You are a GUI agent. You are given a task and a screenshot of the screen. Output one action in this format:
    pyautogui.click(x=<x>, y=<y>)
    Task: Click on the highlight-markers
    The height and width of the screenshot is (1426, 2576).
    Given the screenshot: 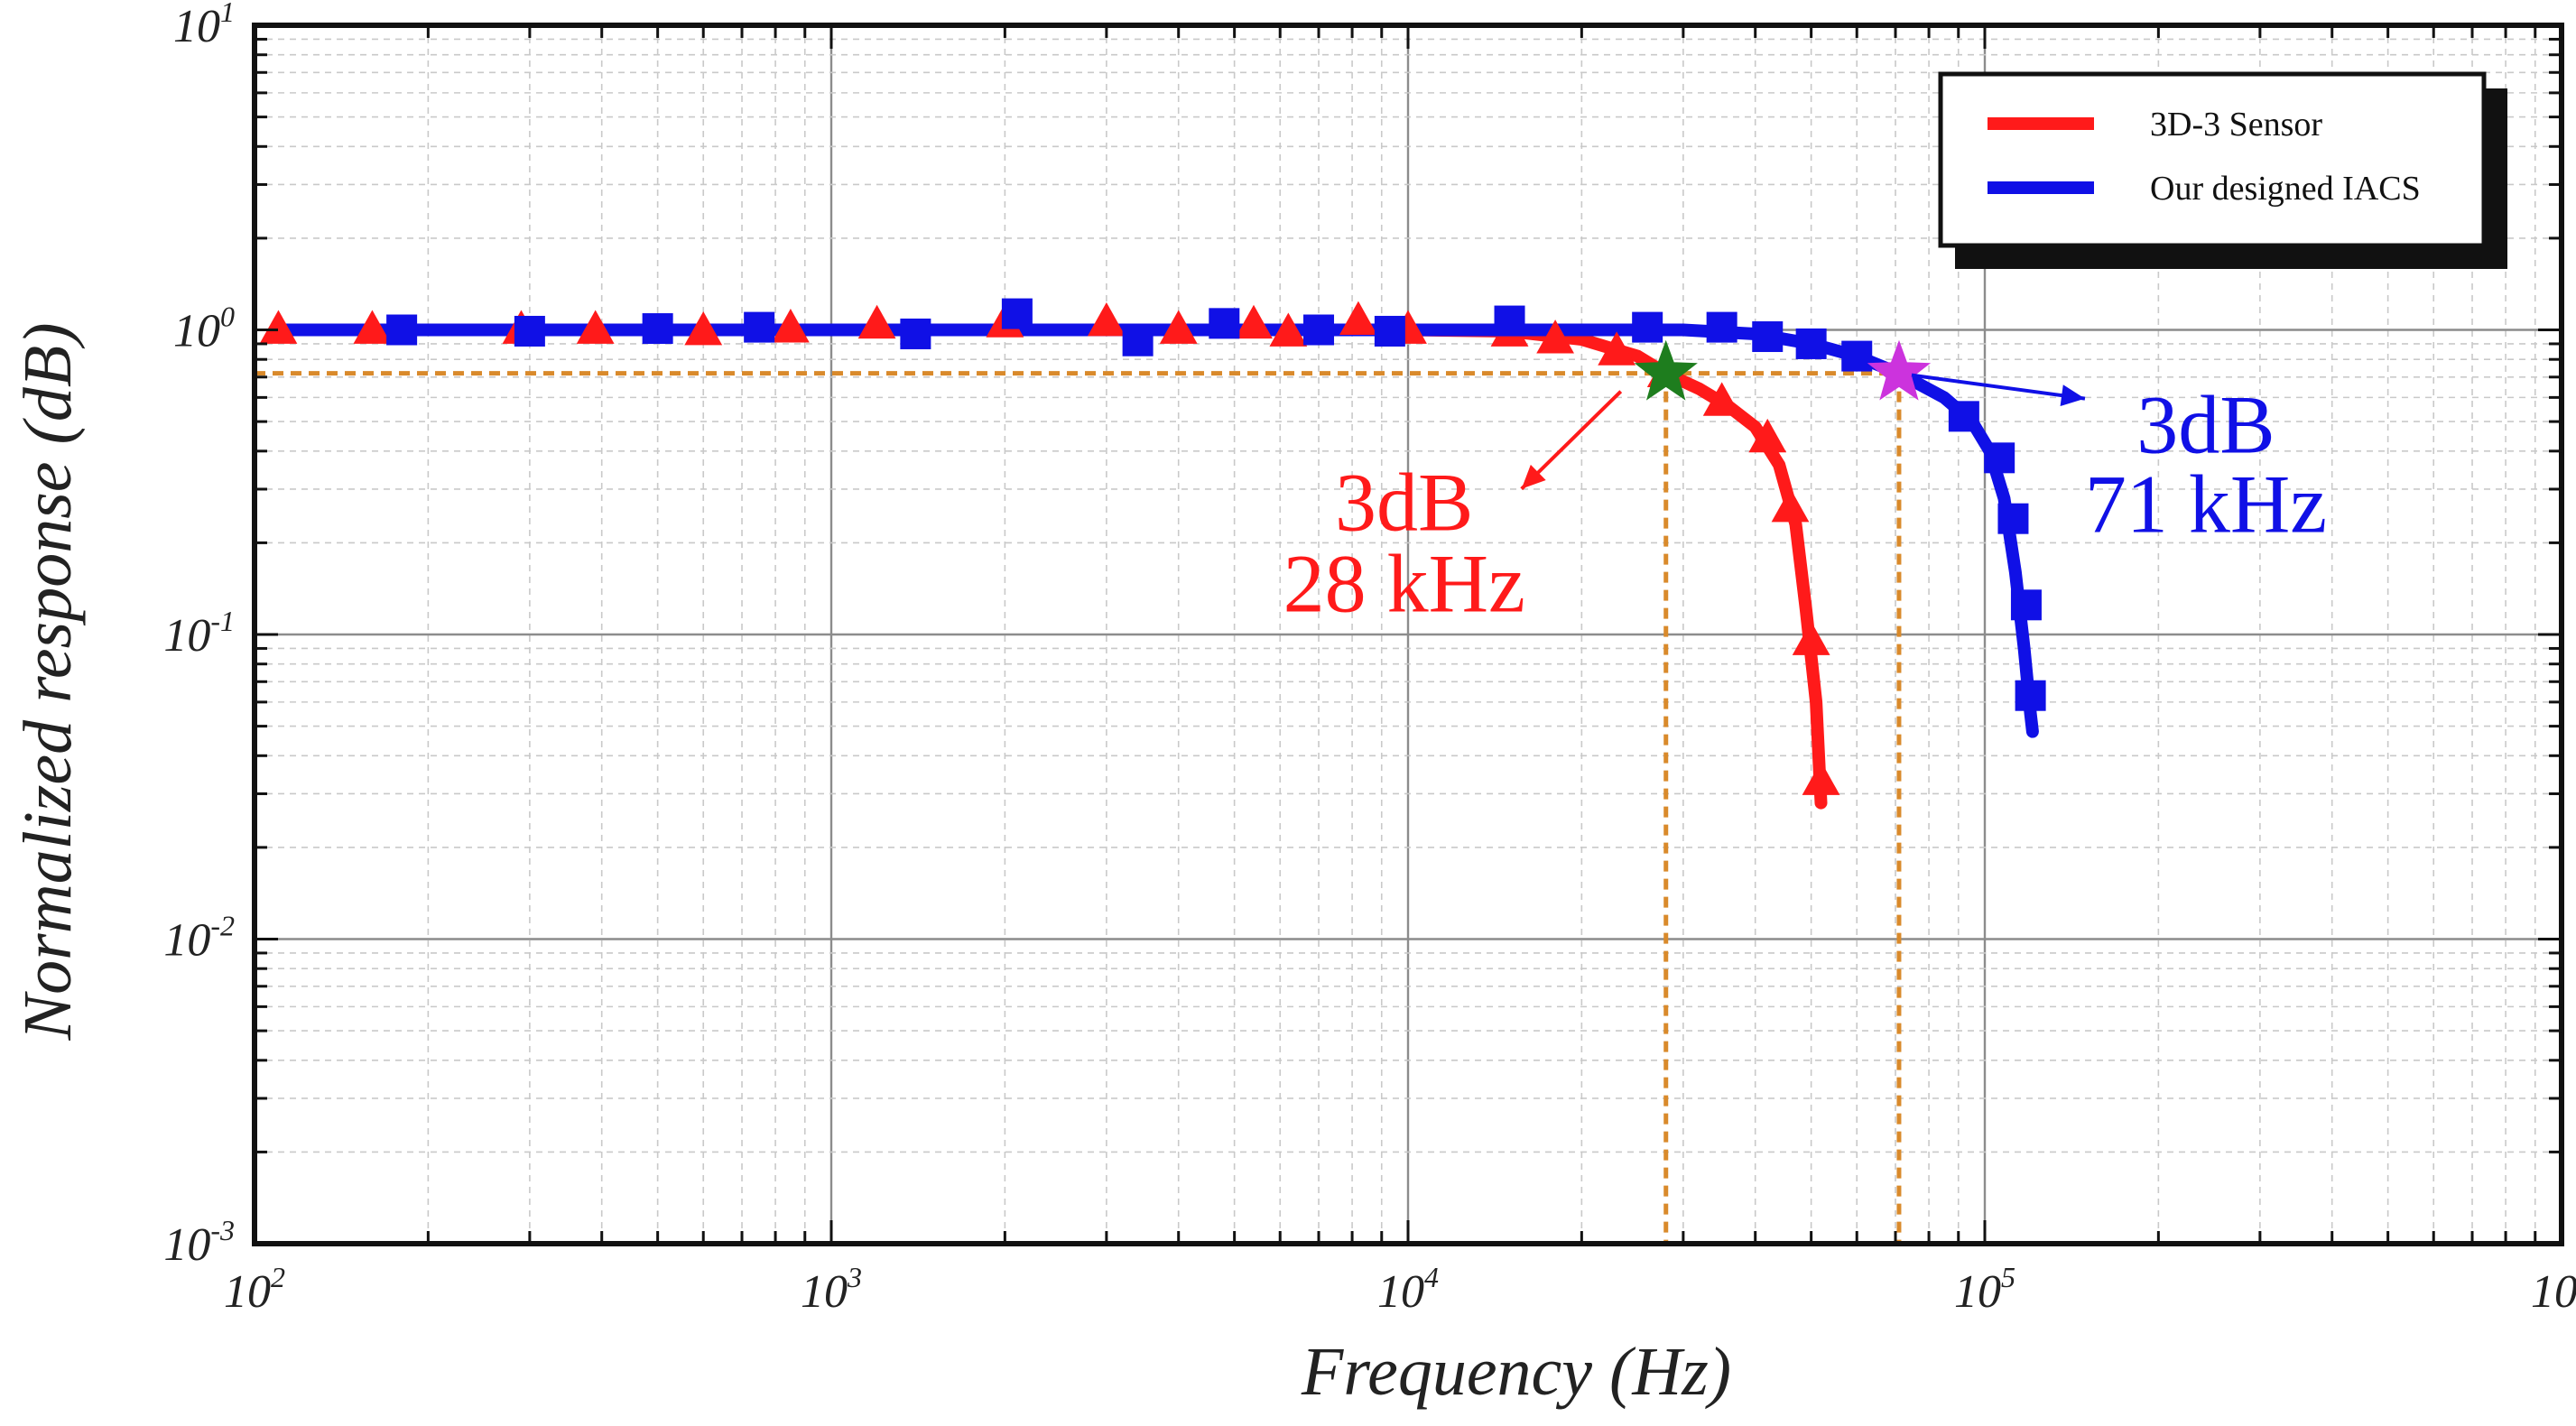 What is the action you would take?
    pyautogui.click(x=1783, y=370)
    